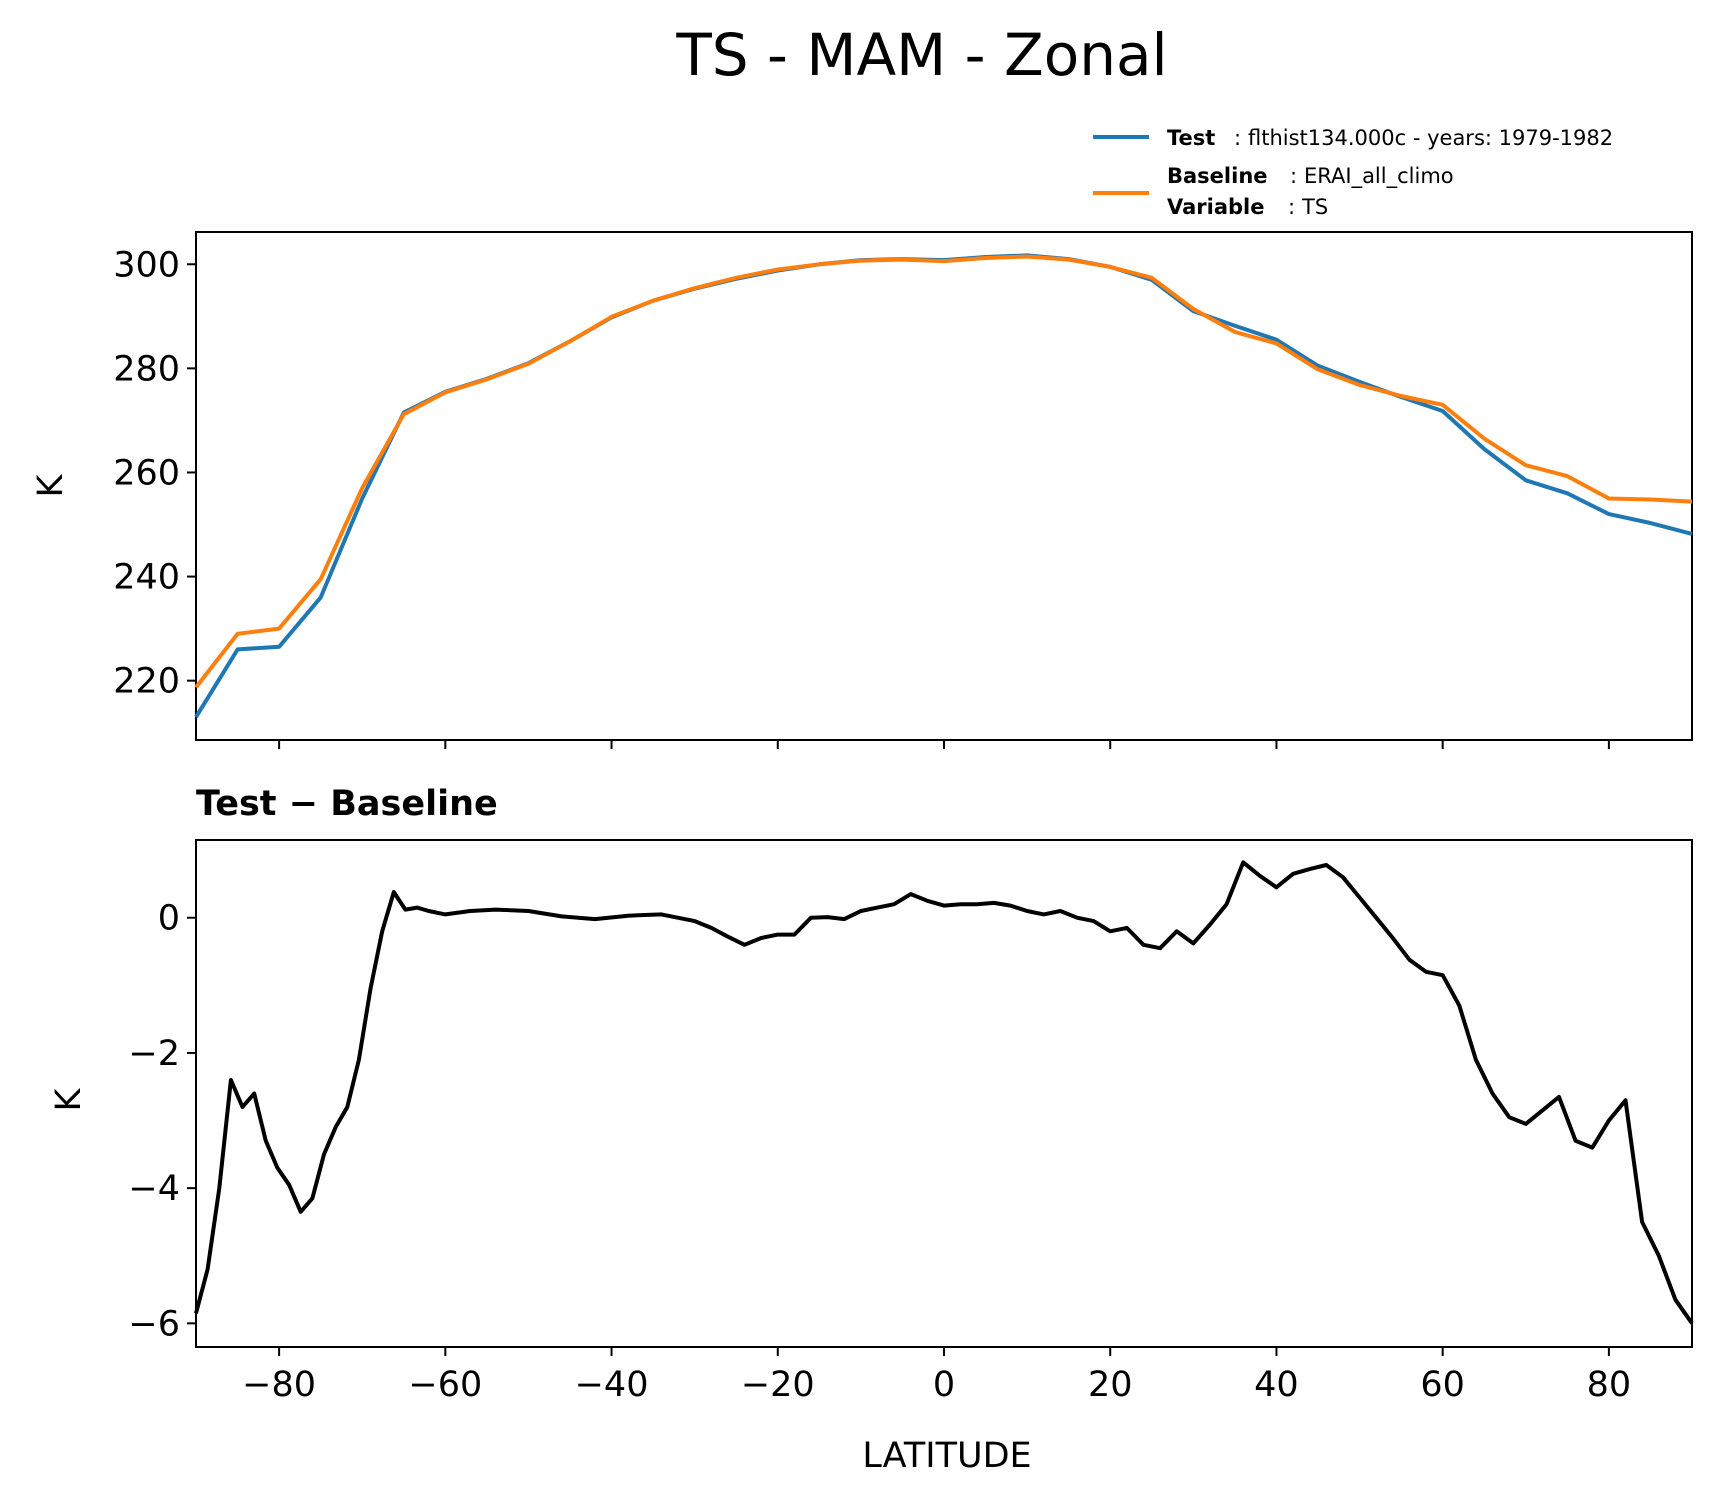 The width and height of the screenshot is (1713, 1496). Describe the element at coordinates (1191, 138) in the screenshot. I see `legend-test-key: Test` at that location.